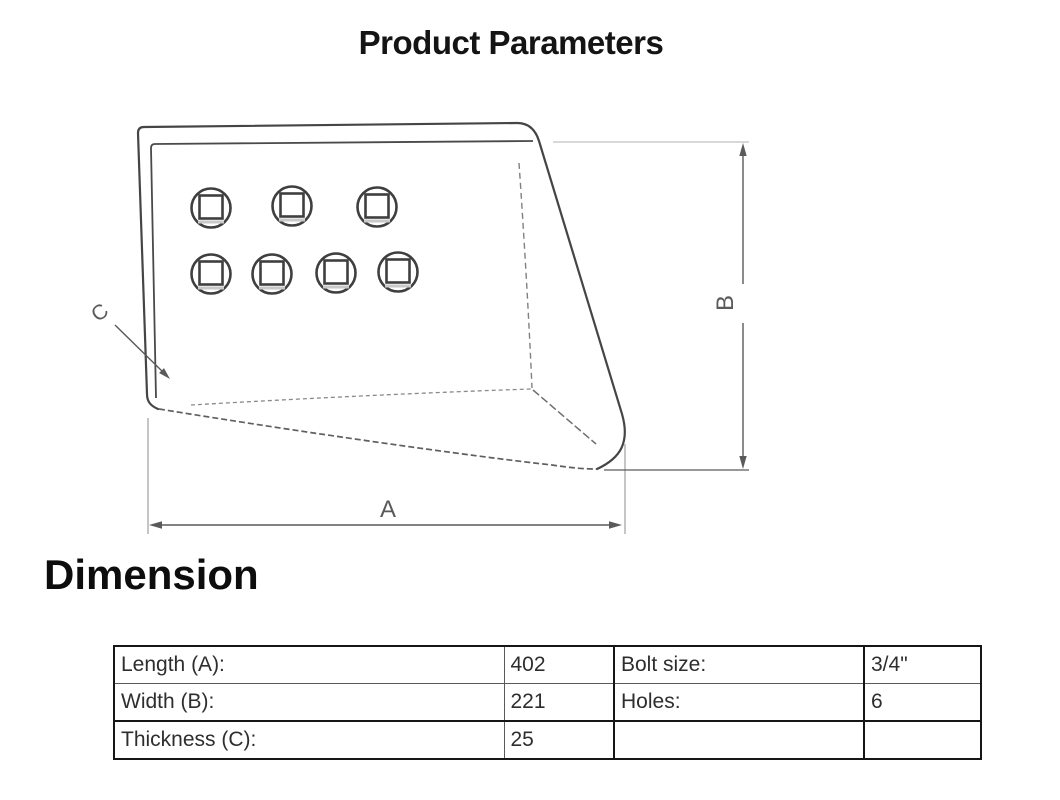  I want to click on page-title: Product Parameters, so click(511, 42).